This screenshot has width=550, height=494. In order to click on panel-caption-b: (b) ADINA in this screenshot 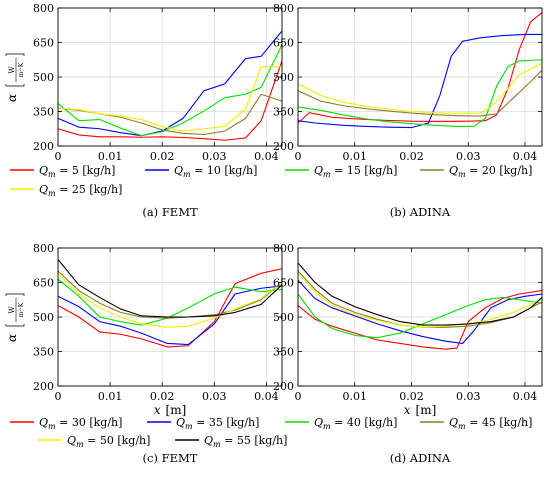, I will do `click(420, 212)`.